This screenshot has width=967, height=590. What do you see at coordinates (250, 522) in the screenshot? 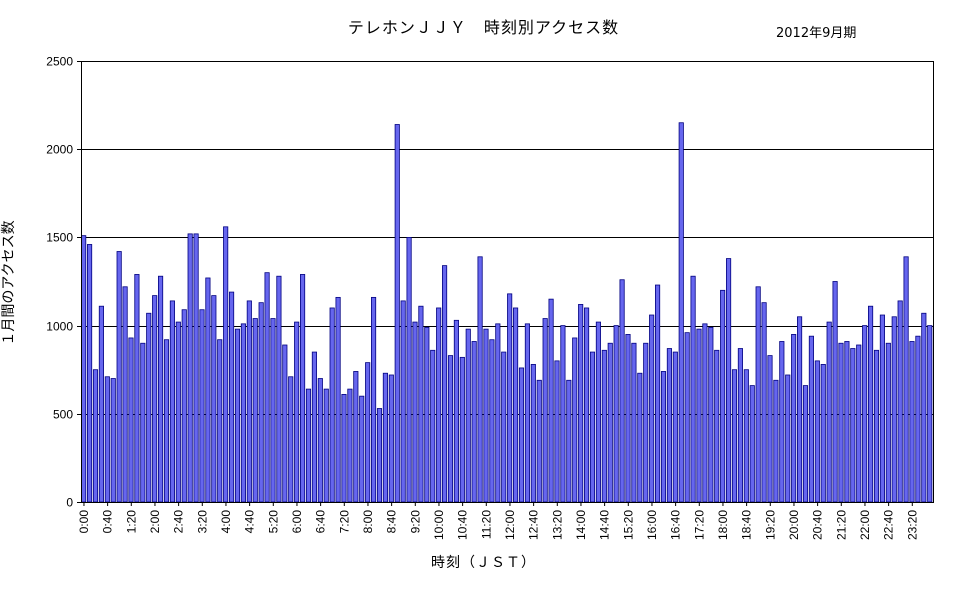
I see `x-tick-label: 4:40` at bounding box center [250, 522].